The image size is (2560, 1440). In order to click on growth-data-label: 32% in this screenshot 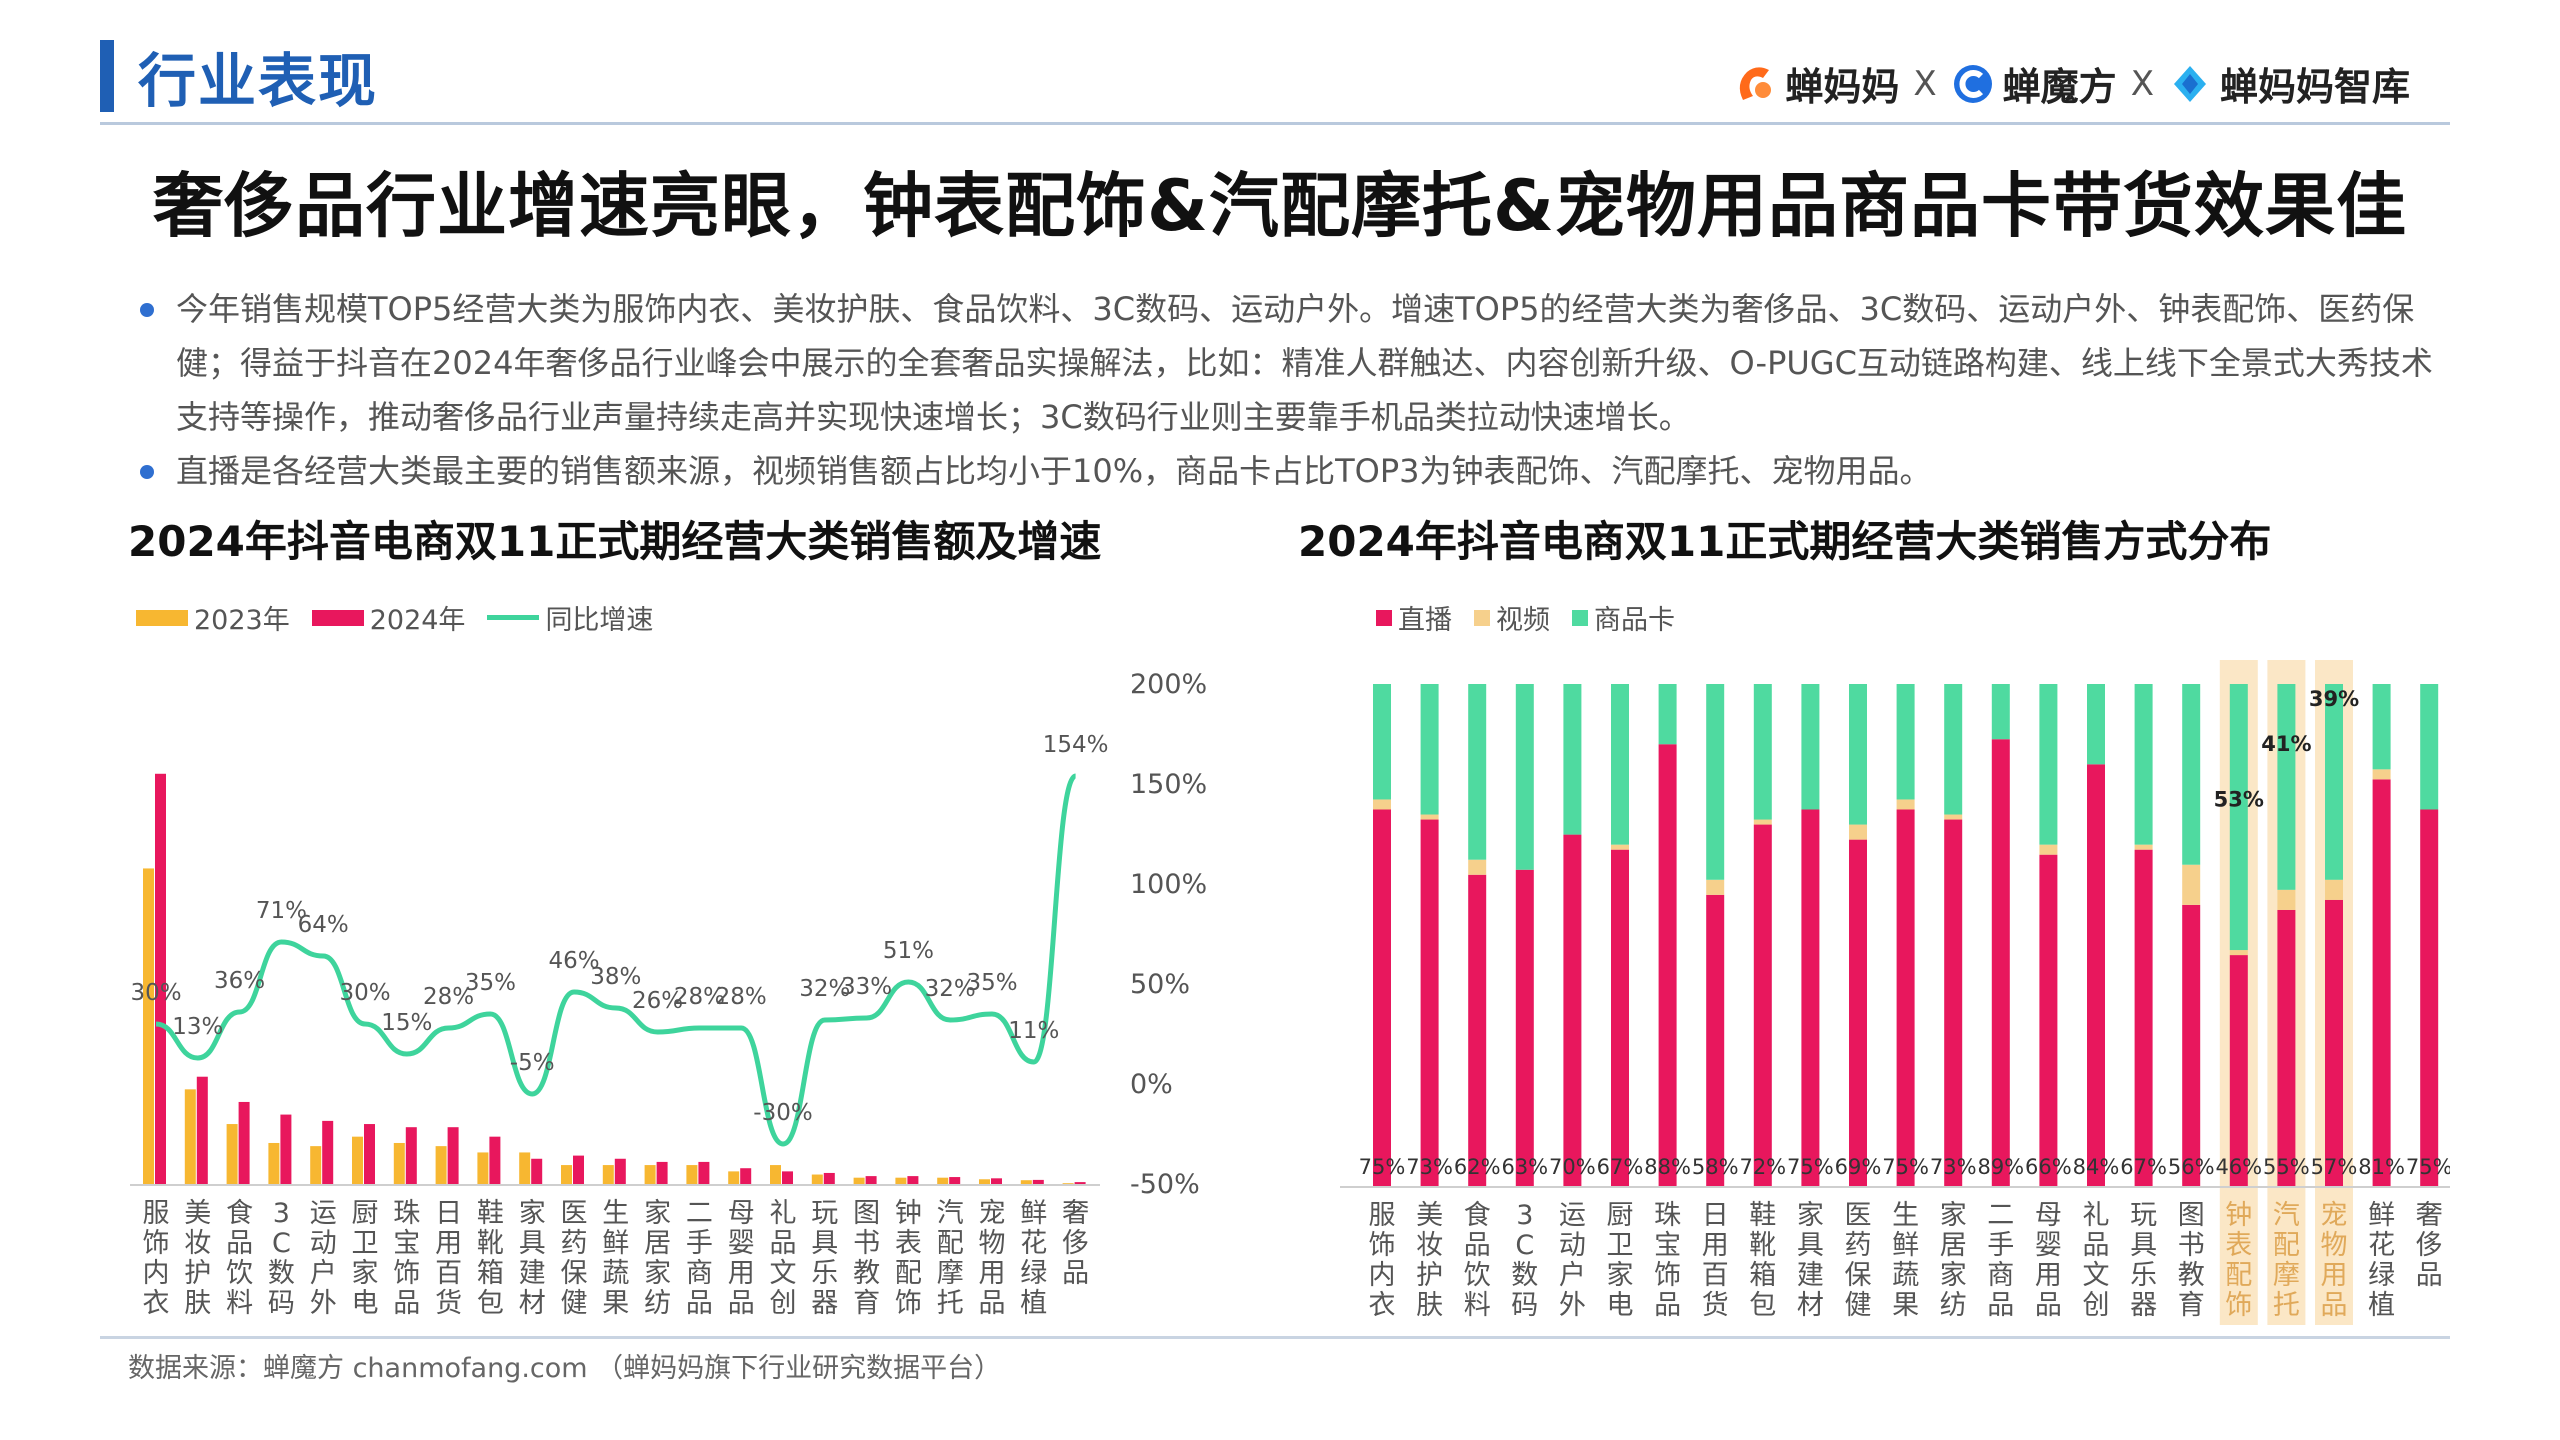, I will do `click(824, 989)`.